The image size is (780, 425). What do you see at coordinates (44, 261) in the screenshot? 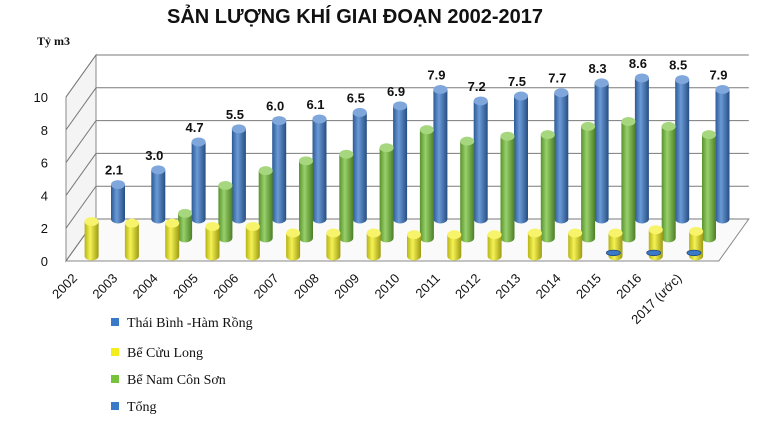
I see `y-tick-label: 0` at bounding box center [44, 261].